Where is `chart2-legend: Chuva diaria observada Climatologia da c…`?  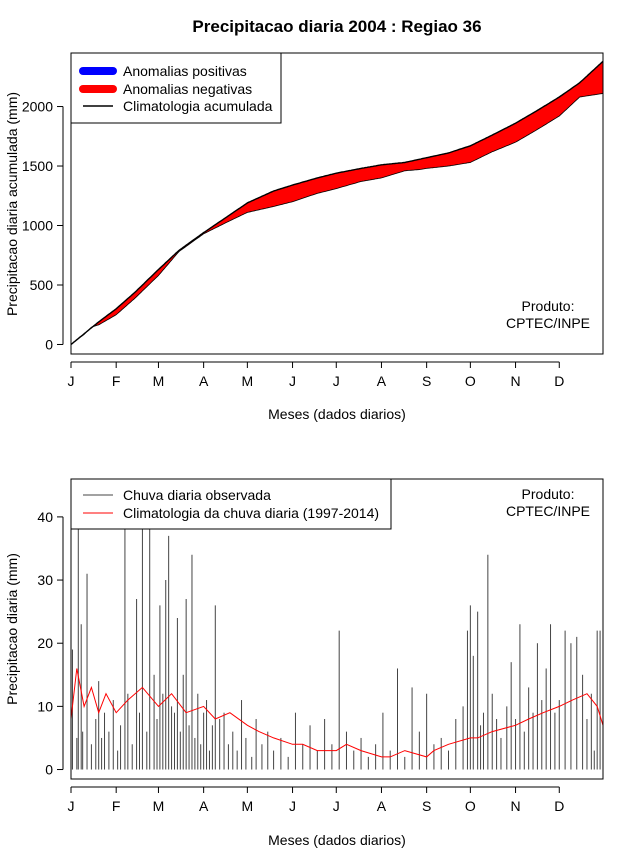 chart2-legend: Chuva diaria observada Climatologia da c… is located at coordinates (231, 504).